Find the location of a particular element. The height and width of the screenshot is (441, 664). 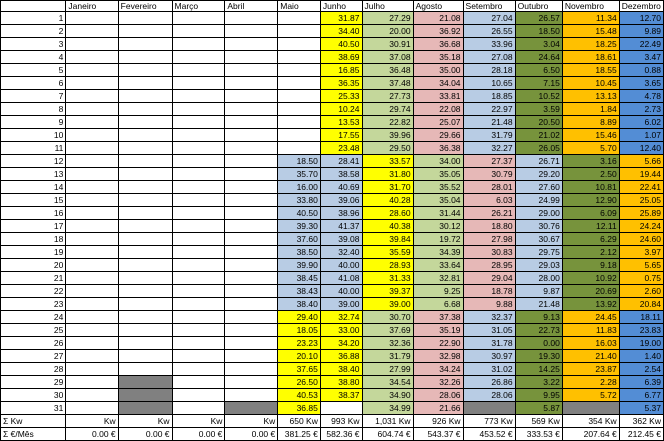

value-cell: 39.00 is located at coordinates (387, 304).